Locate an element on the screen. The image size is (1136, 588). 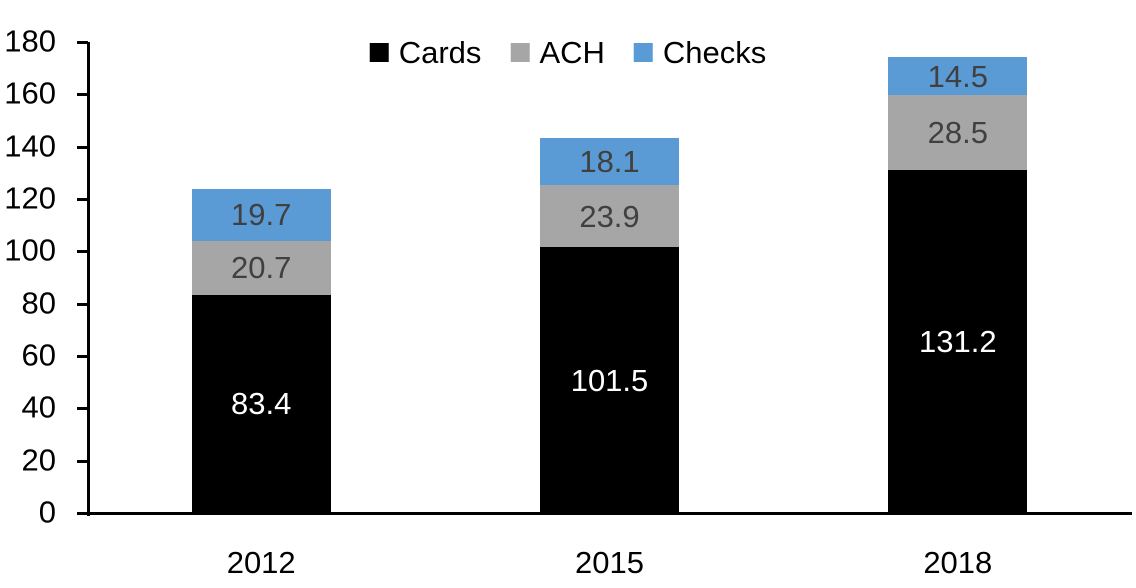
bar-segment-ach-2012: 20.7 is located at coordinates (261, 267).